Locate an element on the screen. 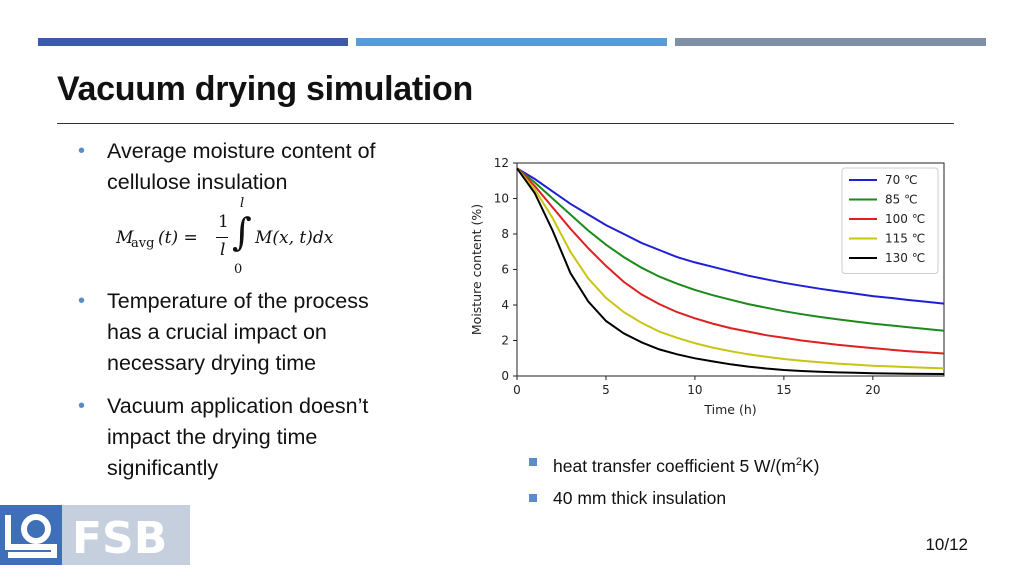  legend-label: 70 ℃ is located at coordinates (901, 180).